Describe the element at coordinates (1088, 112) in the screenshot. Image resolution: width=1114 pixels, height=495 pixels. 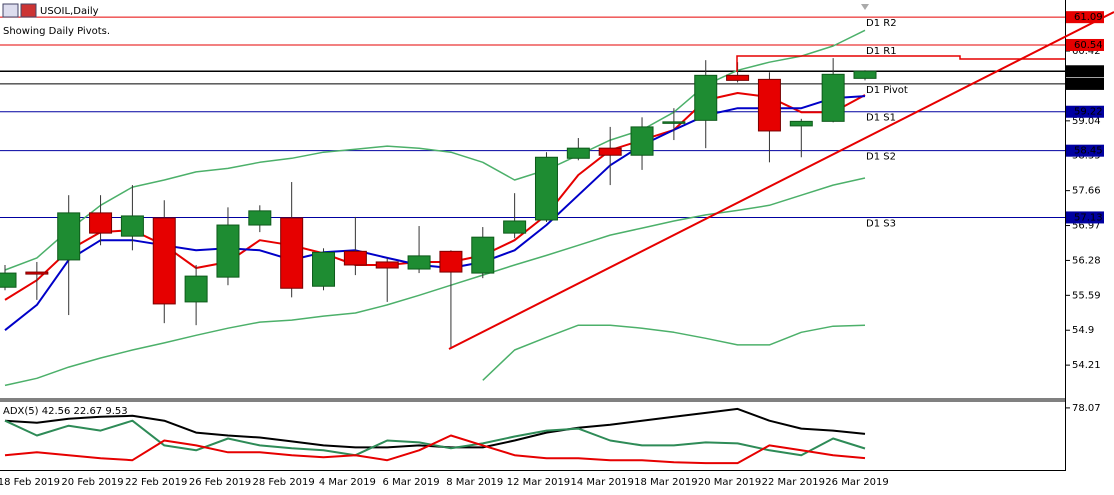
I see `price-box-label: 59.22` at that location.